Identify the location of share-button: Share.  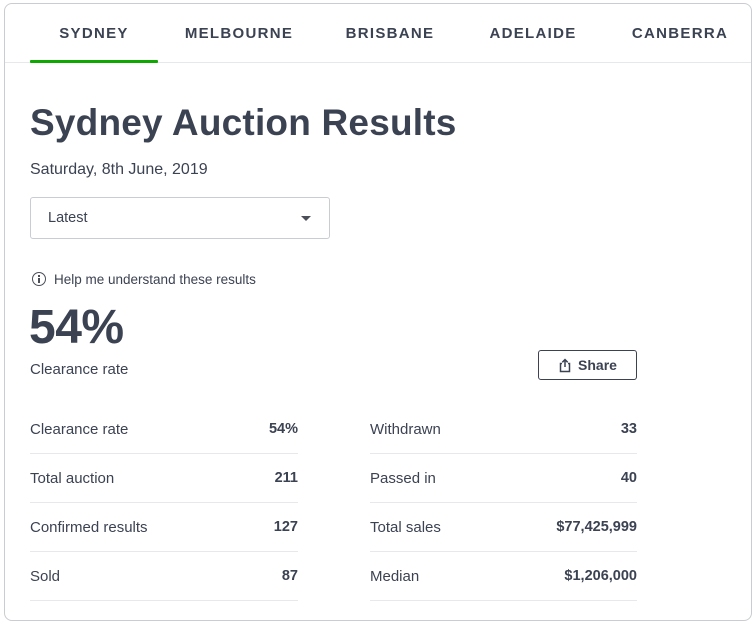
(587, 365).